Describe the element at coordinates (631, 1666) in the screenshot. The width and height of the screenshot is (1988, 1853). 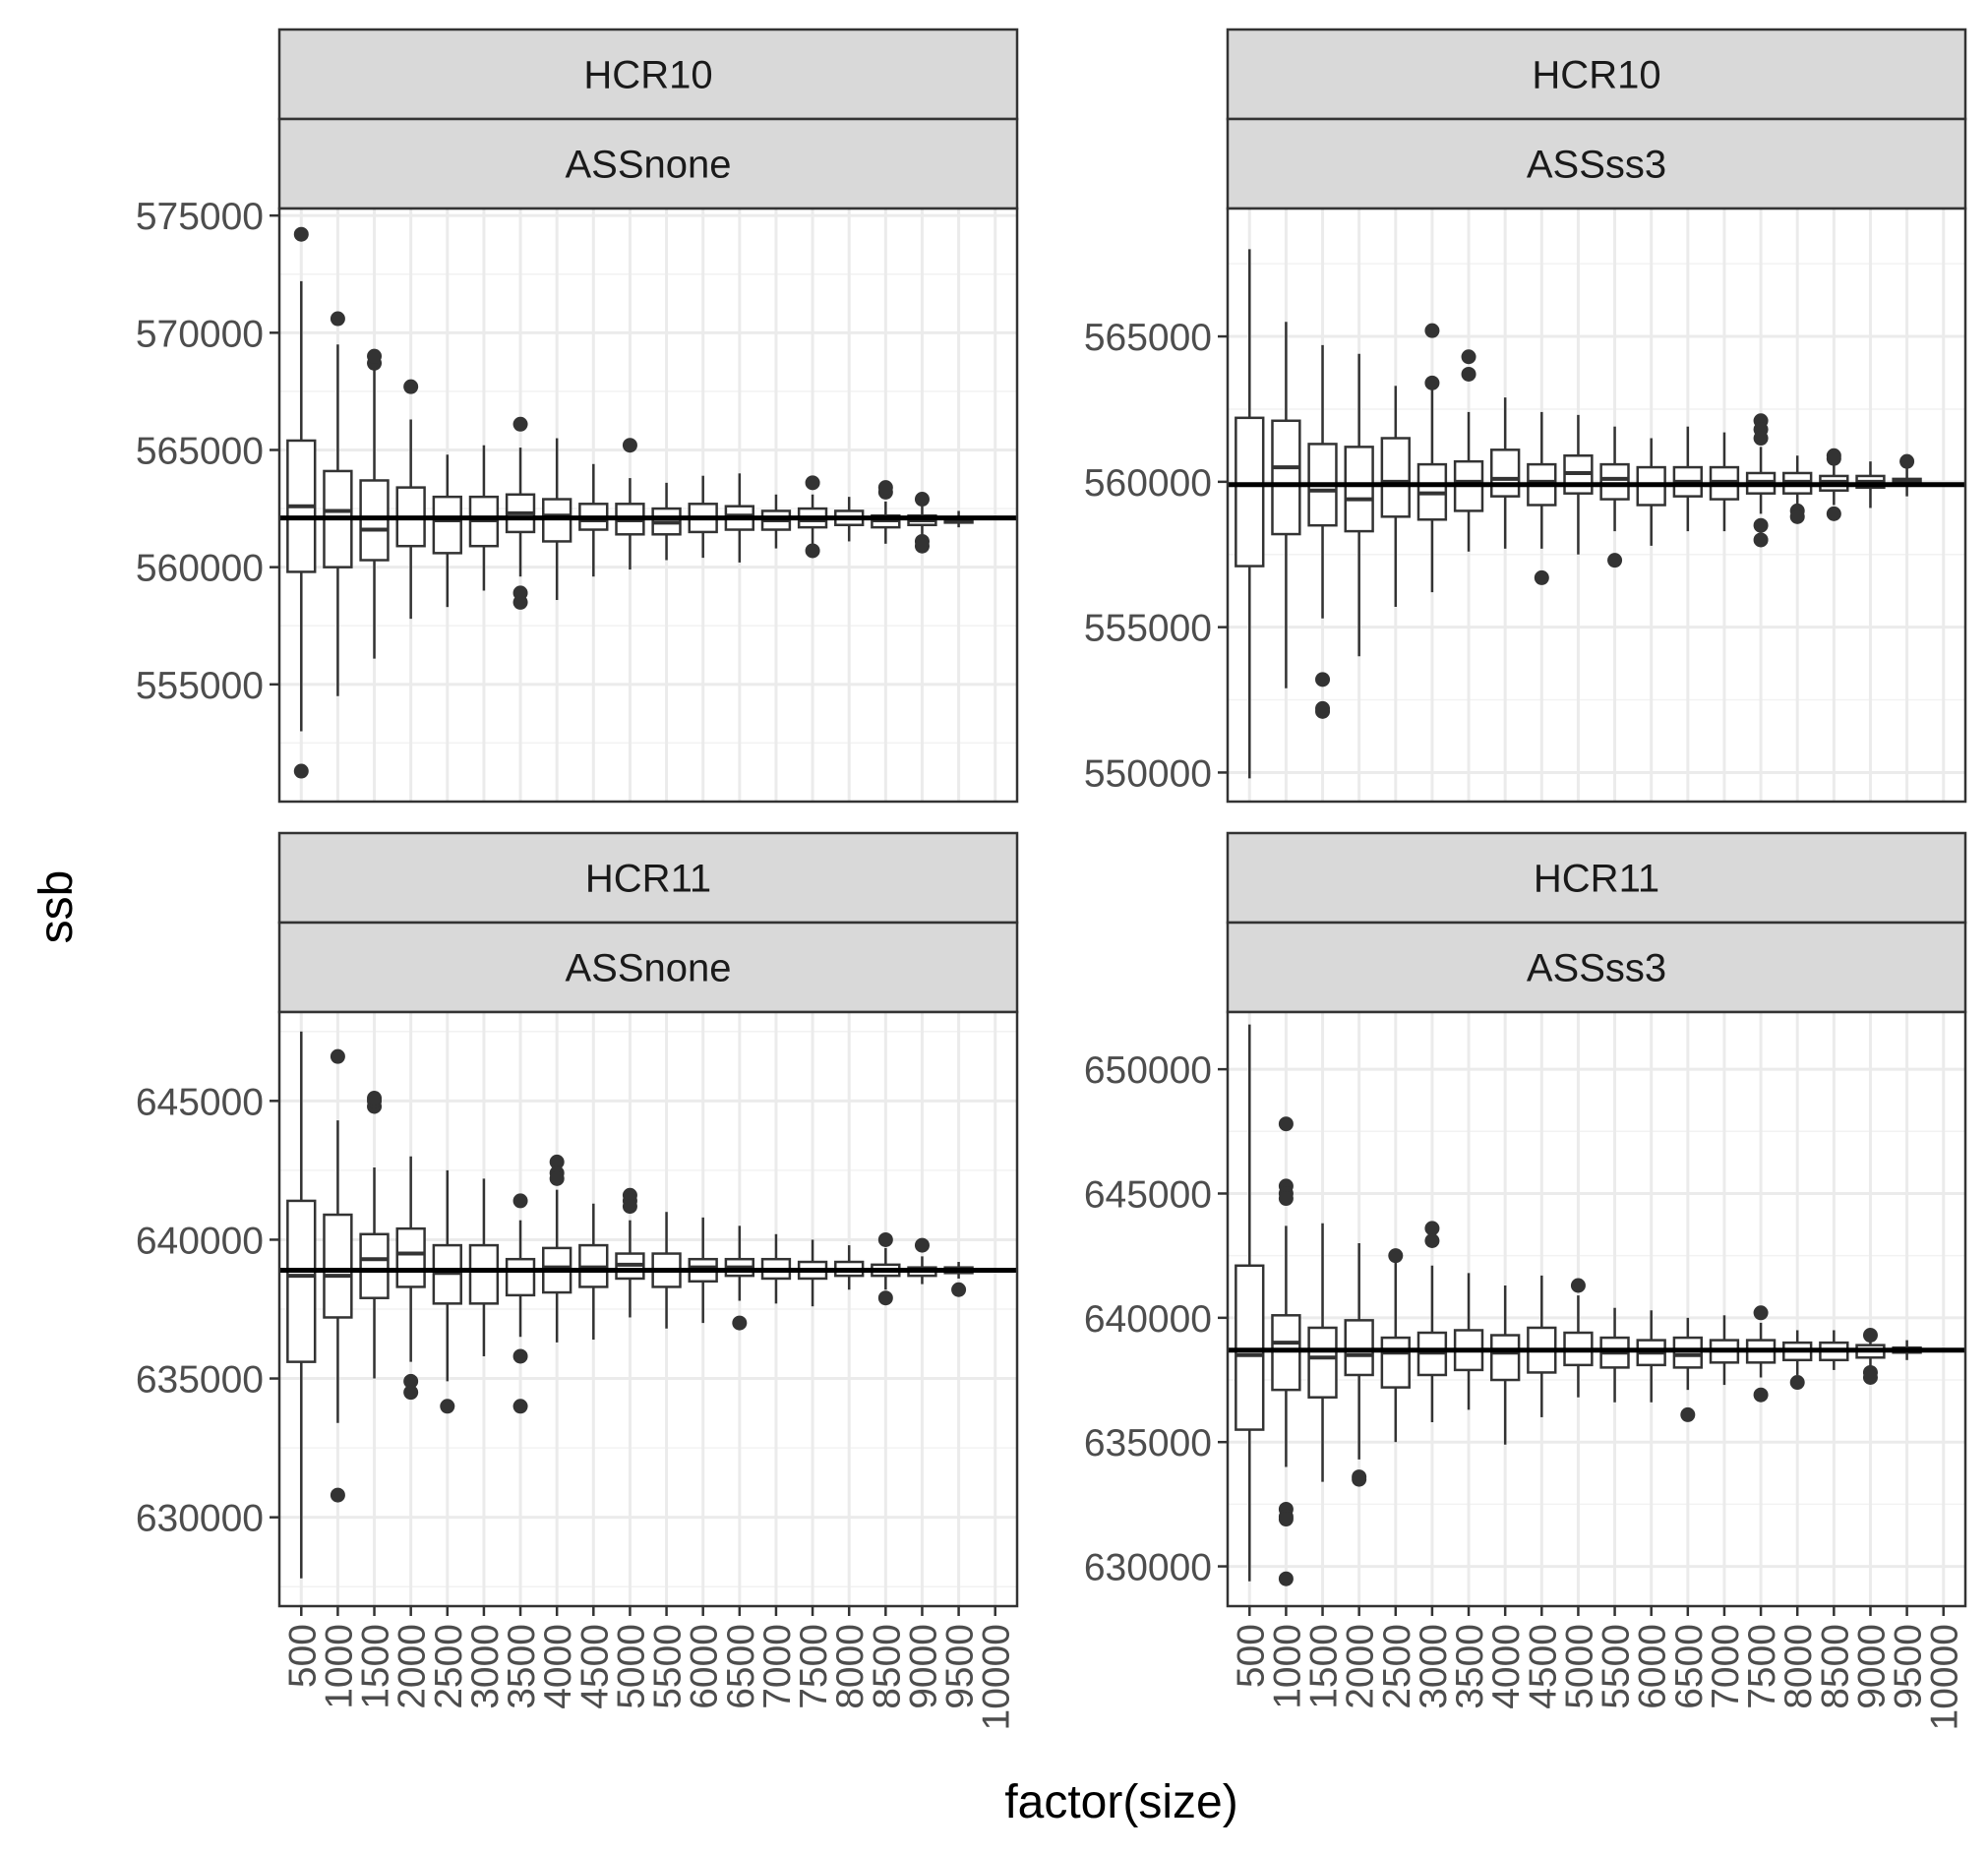
I see `x-tick-label: 5000` at that location.